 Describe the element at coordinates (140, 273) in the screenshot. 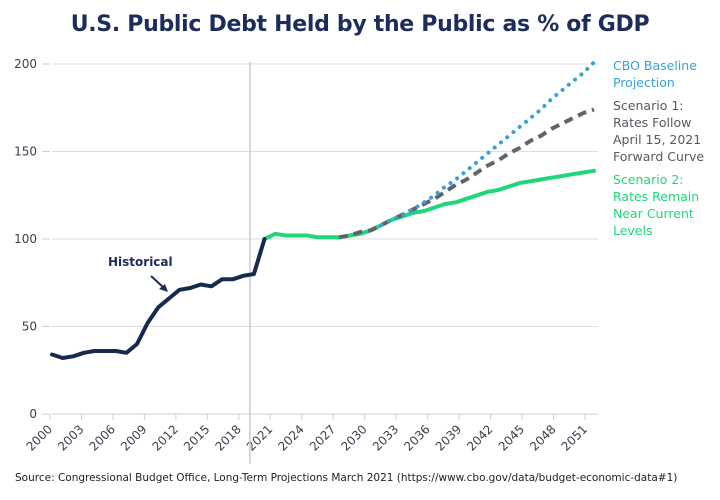

I see `historical-annotation: Historical` at that location.